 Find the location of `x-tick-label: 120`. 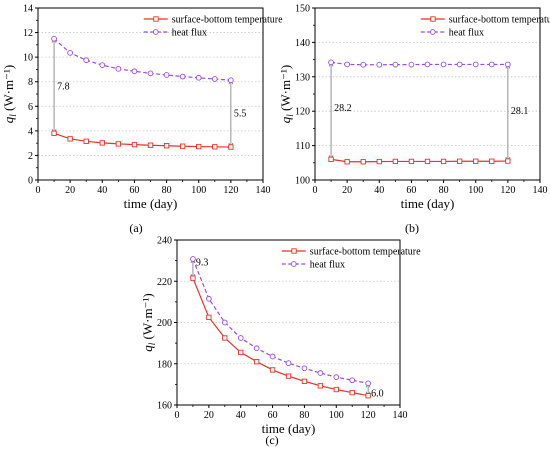

x-tick-label: 120 is located at coordinates (507, 190).